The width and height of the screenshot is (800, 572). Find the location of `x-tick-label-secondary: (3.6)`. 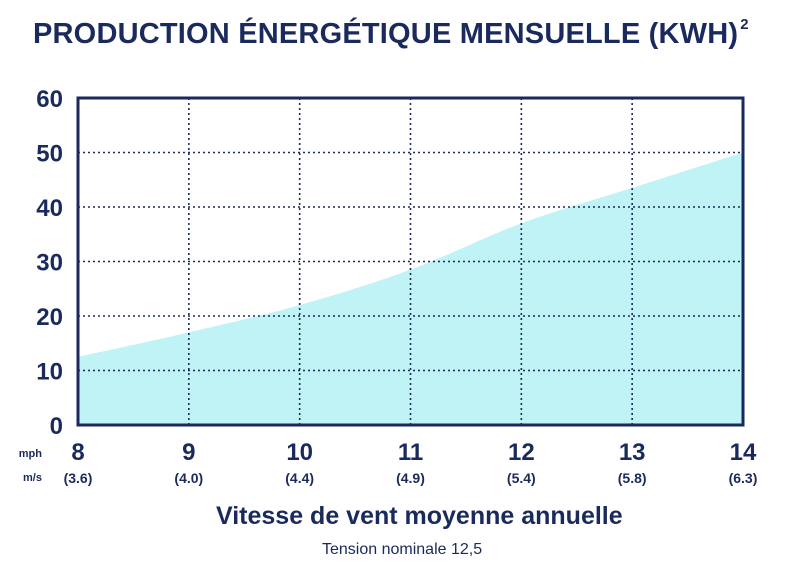

x-tick-label-secondary: (3.6) is located at coordinates (78, 478).